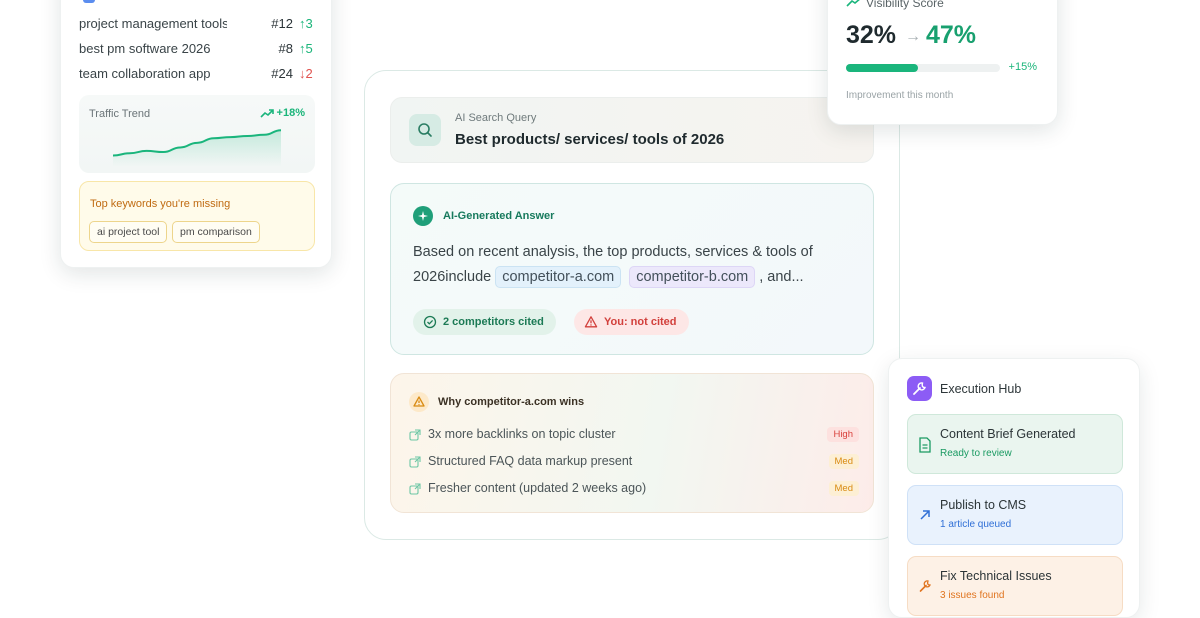 This screenshot has height=618, width=1200. What do you see at coordinates (905, 5) in the screenshot?
I see `visibility-title: Visibility Score` at bounding box center [905, 5].